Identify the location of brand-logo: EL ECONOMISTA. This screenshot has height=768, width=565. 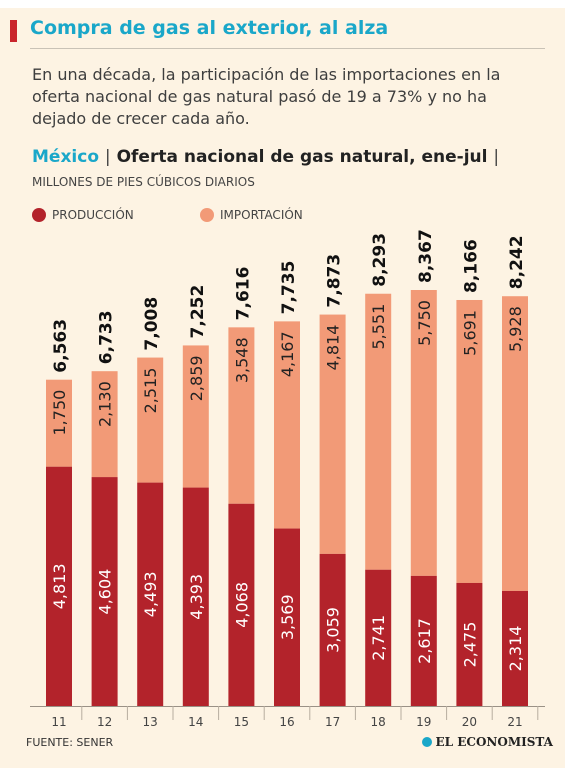
(487, 742).